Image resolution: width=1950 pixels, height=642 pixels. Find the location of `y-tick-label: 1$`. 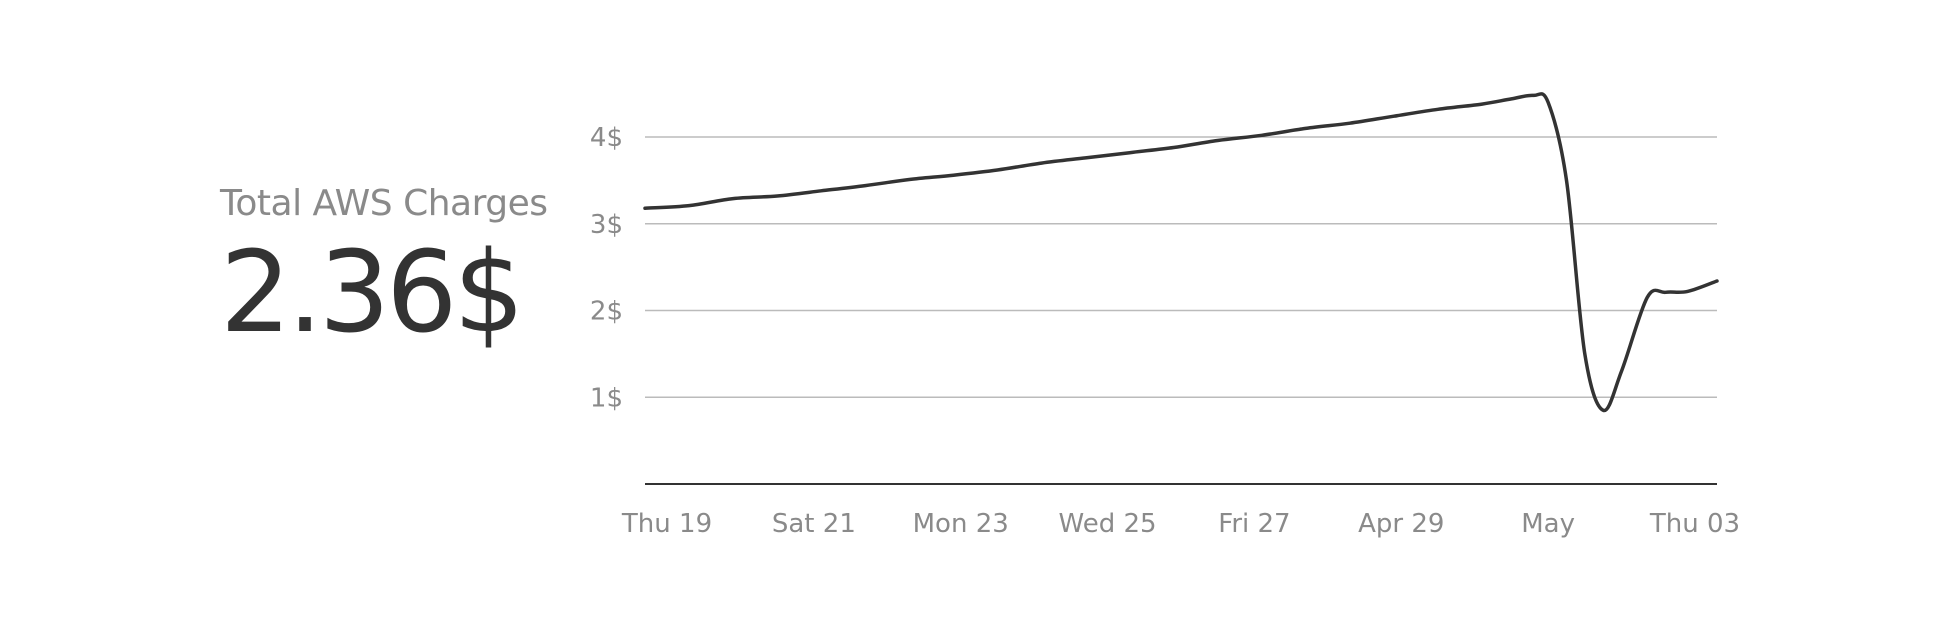

y-tick-label: 1$ is located at coordinates (606, 398).